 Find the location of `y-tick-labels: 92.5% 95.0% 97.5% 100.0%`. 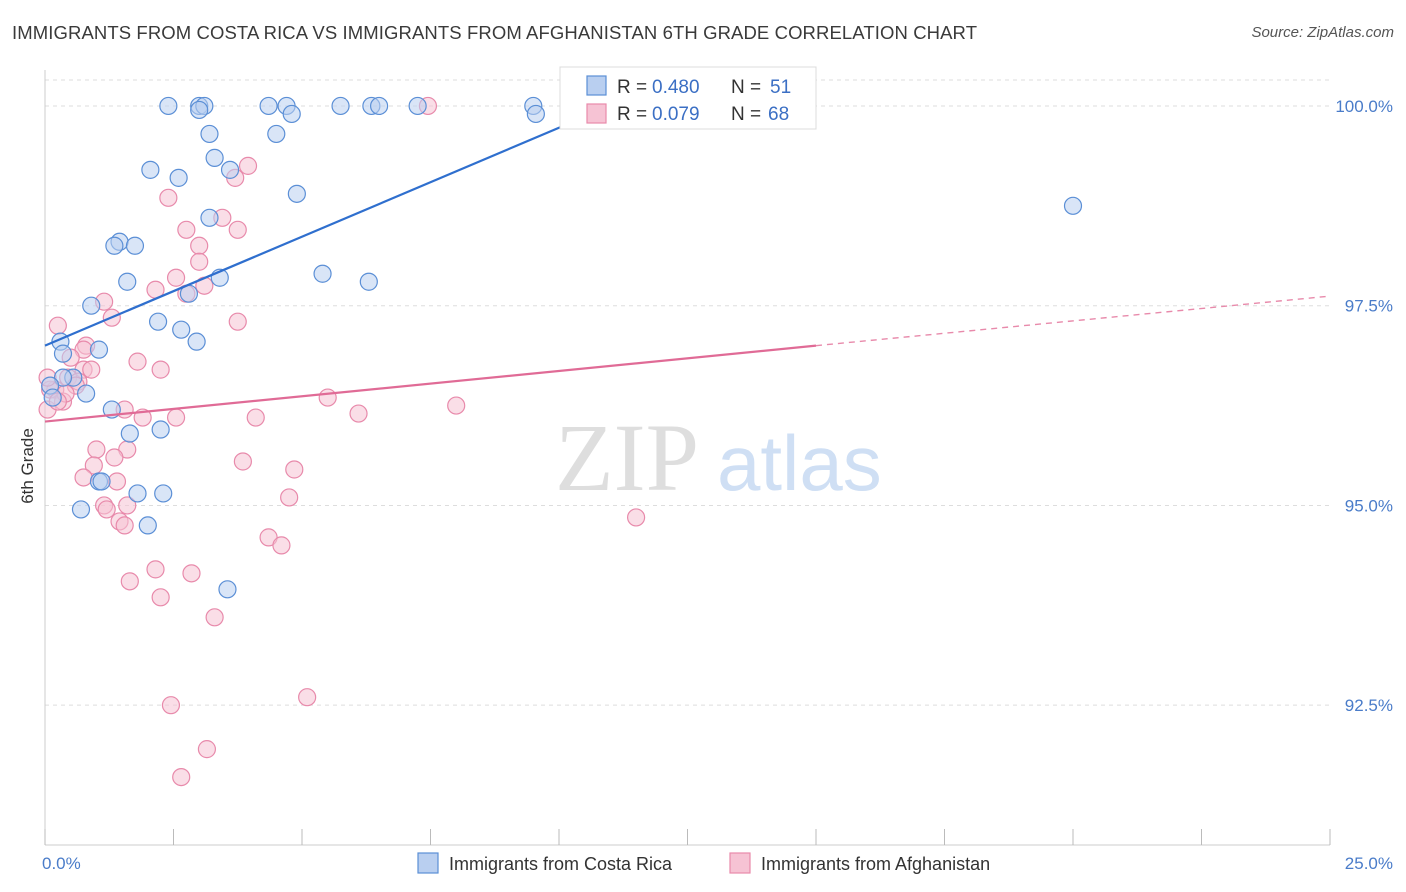

y-tick-labels: 92.5% 95.0% 97.5% 100.0% is located at coordinates (1364, 406).